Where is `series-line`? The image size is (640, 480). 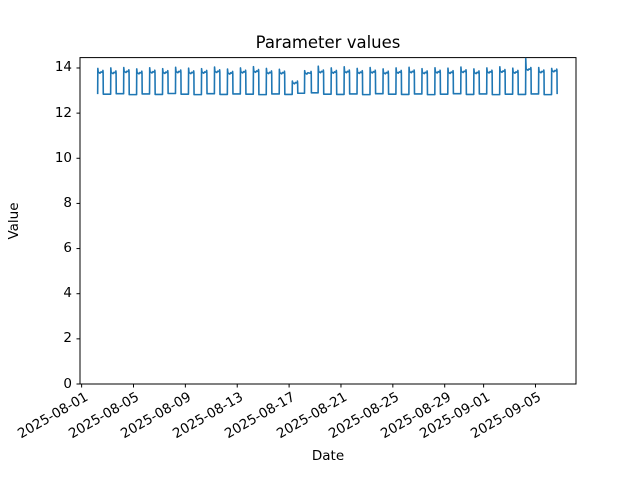 series-line is located at coordinates (327, 76).